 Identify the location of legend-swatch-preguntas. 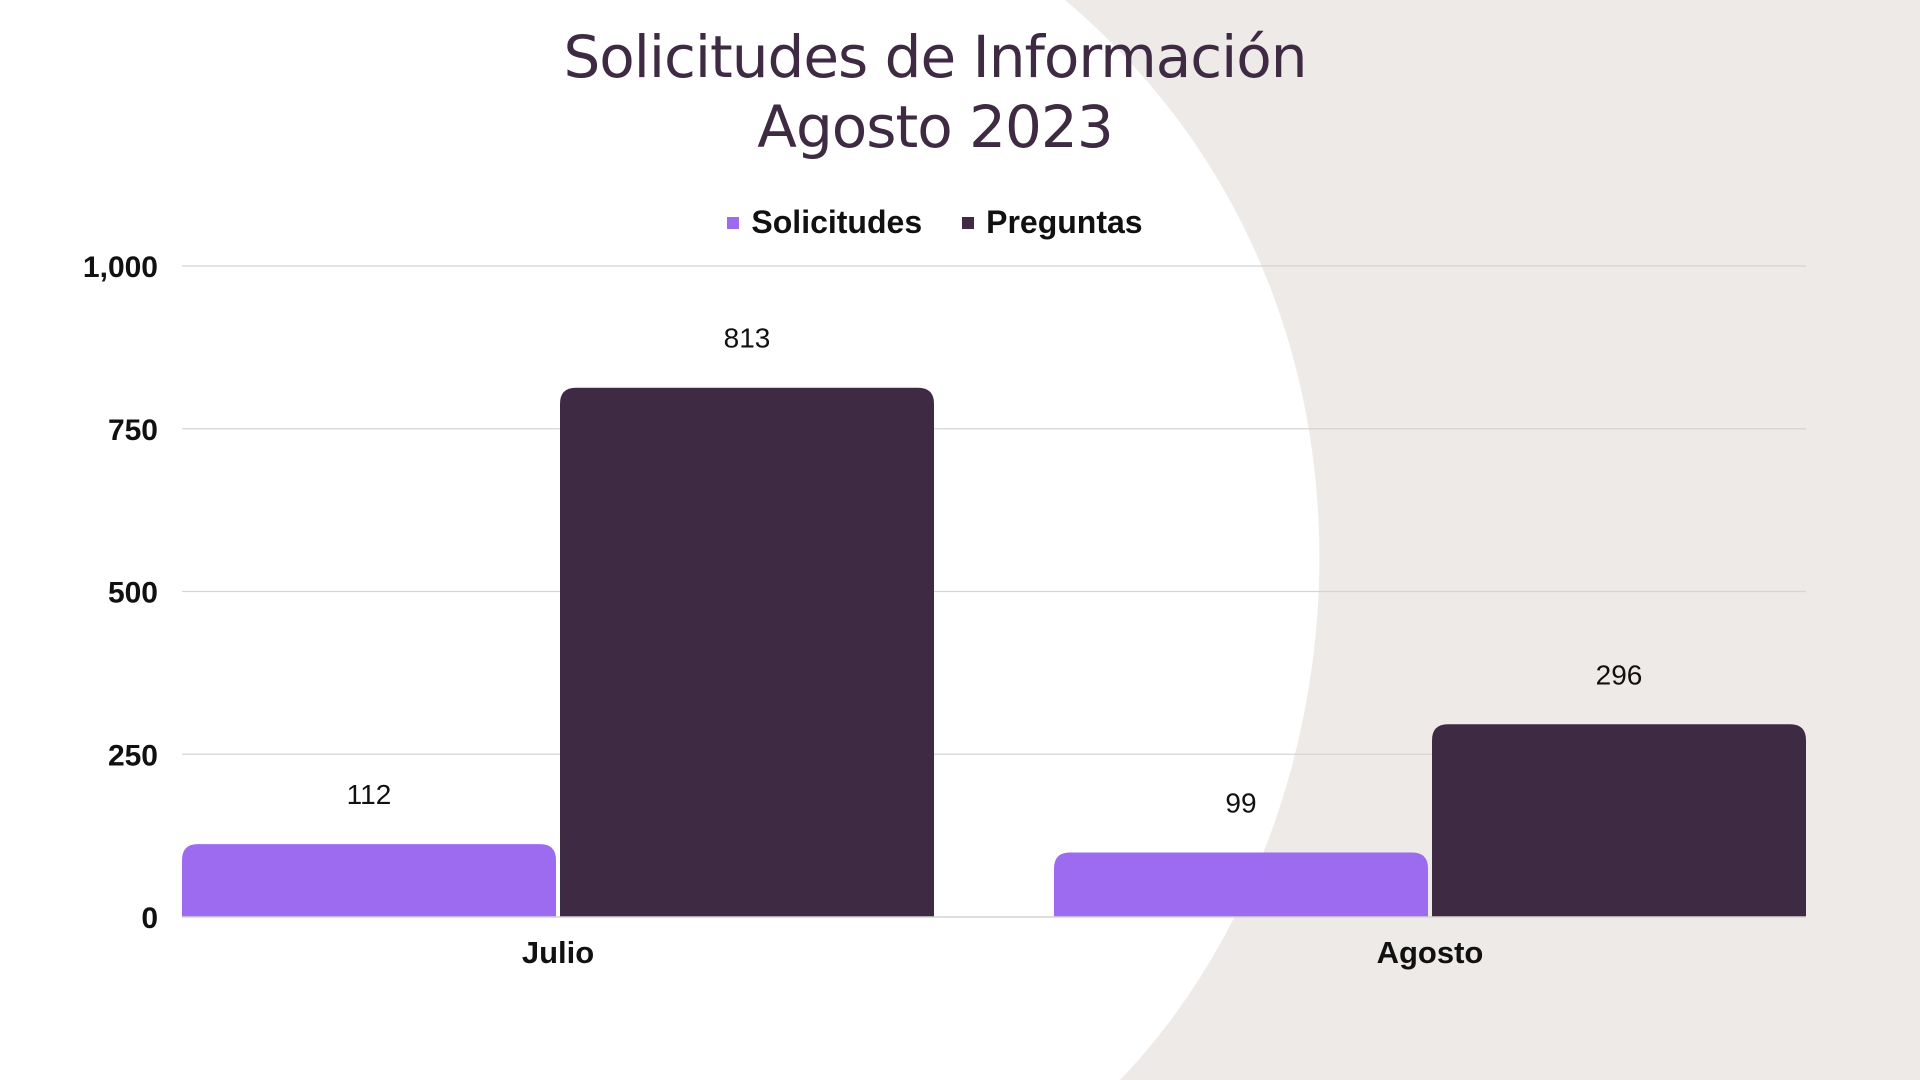
(968, 222).